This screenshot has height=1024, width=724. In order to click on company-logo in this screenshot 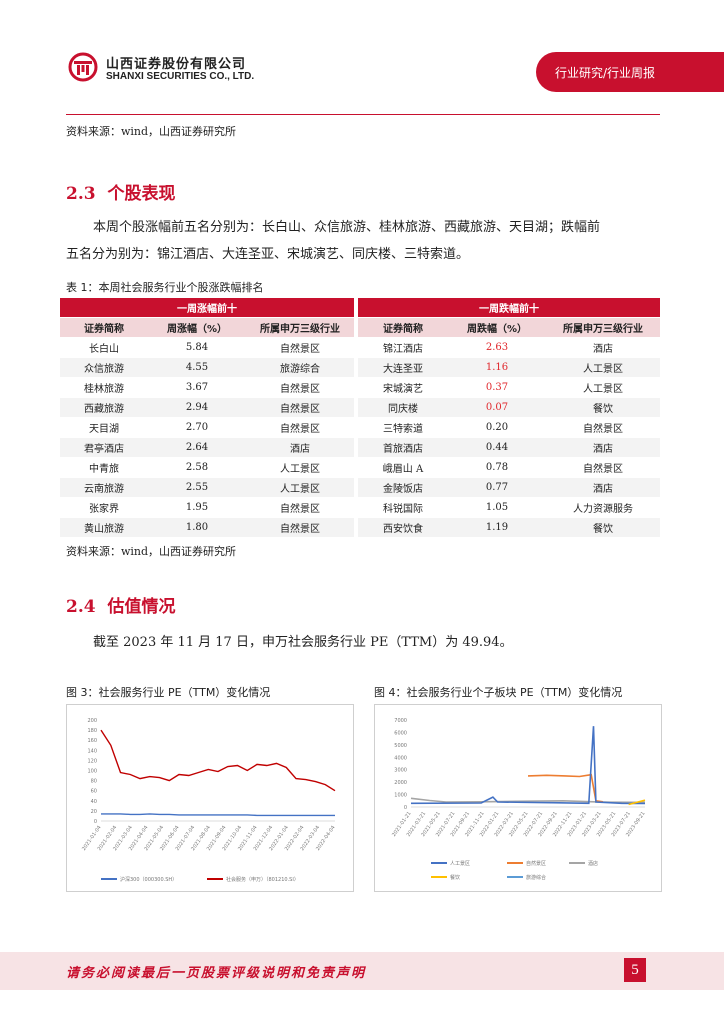, I will do `click(83, 67)`.